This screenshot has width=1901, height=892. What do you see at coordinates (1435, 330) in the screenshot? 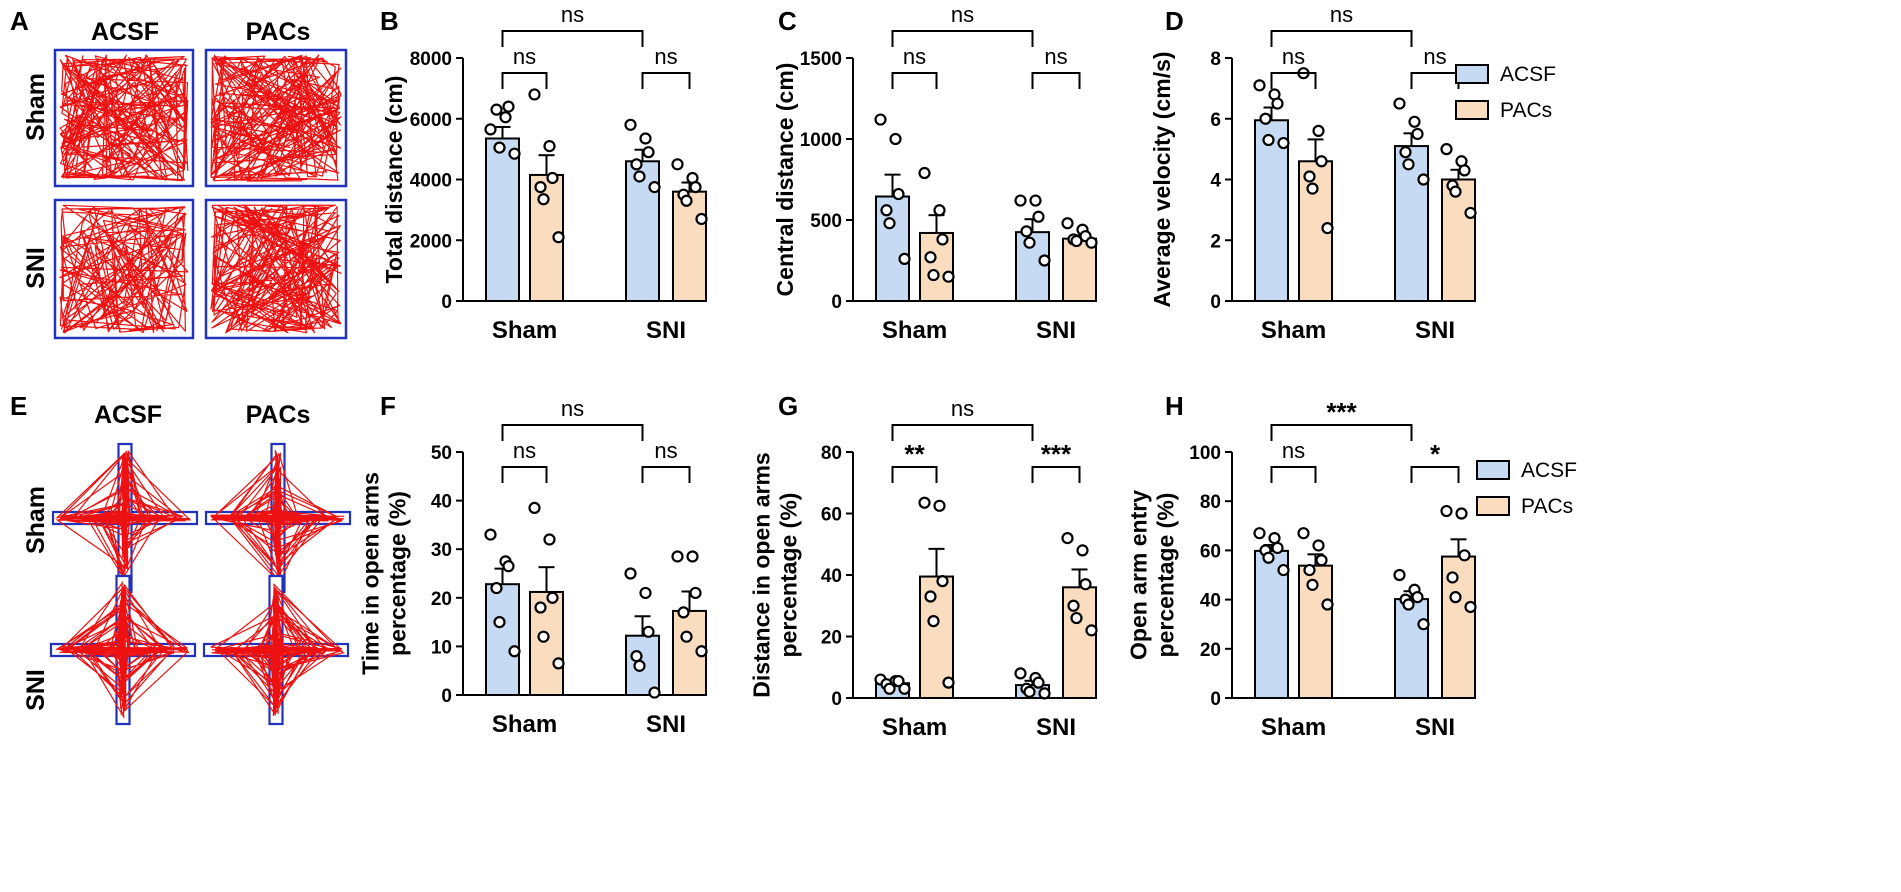
I see `category-label: SNI` at bounding box center [1435, 330].